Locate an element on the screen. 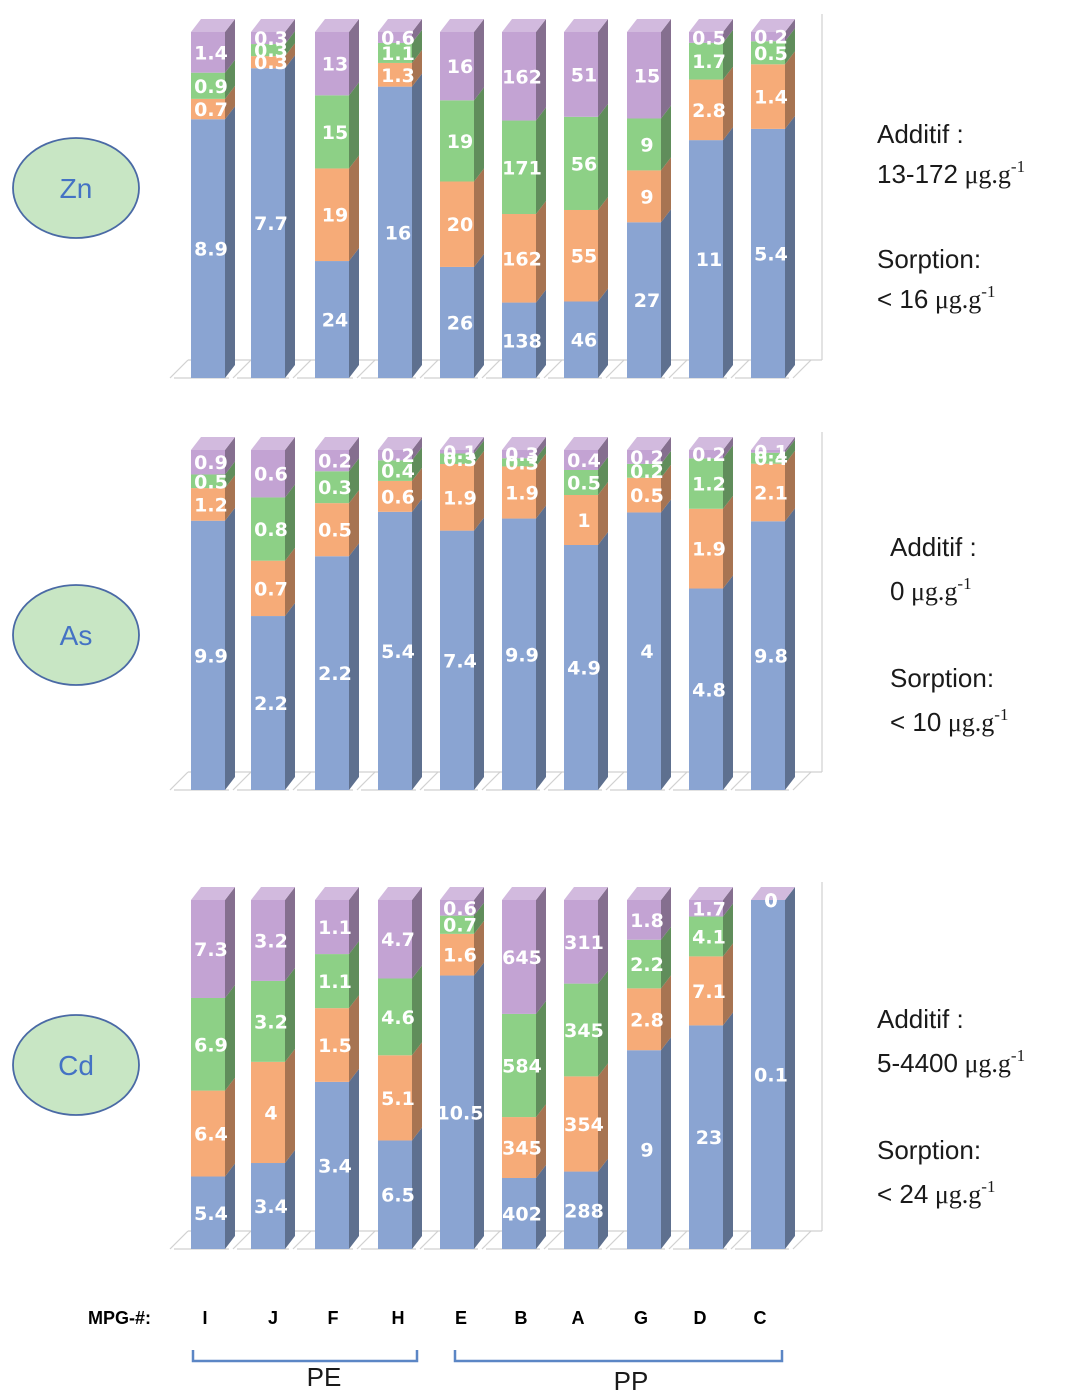 The image size is (1089, 1394). data-label-J-4: 3.2 is located at coordinates (271, 941).